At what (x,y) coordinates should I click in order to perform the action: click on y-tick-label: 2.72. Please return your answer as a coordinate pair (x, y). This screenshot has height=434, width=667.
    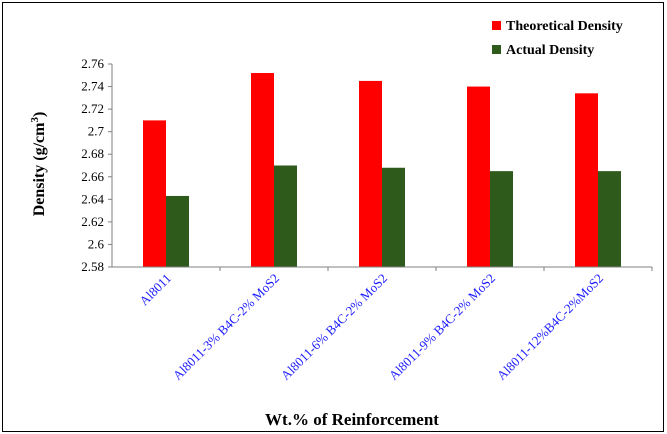
    Looking at the image, I should click on (92, 108).